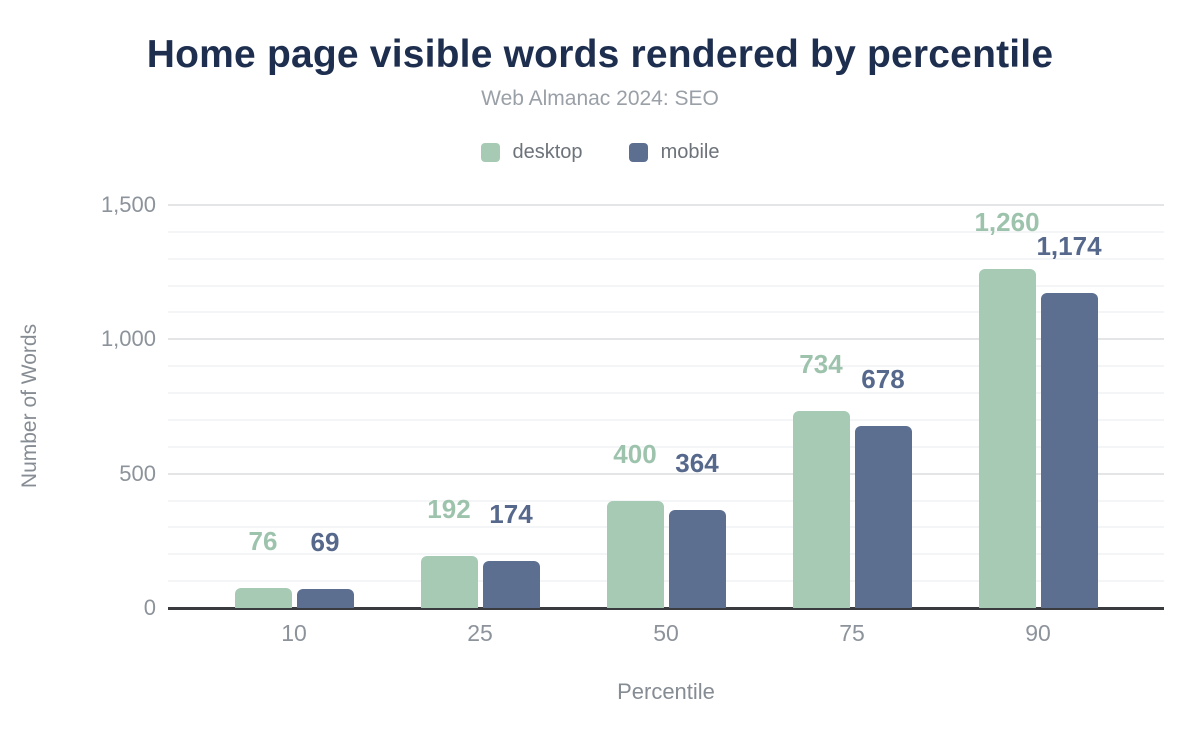 This screenshot has width=1200, height=742. I want to click on bar-desktop-p90, so click(1007, 438).